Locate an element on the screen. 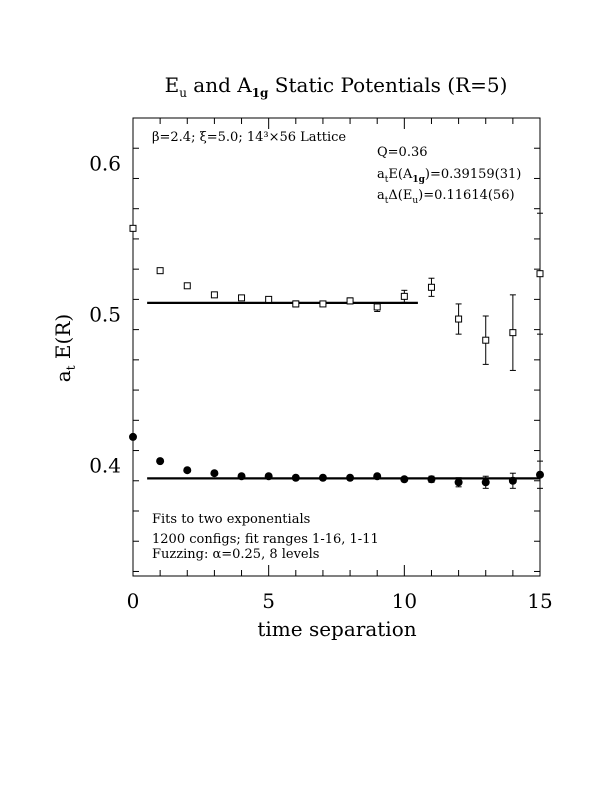  y-axis-label: at E(R) is located at coordinates (64, 348).